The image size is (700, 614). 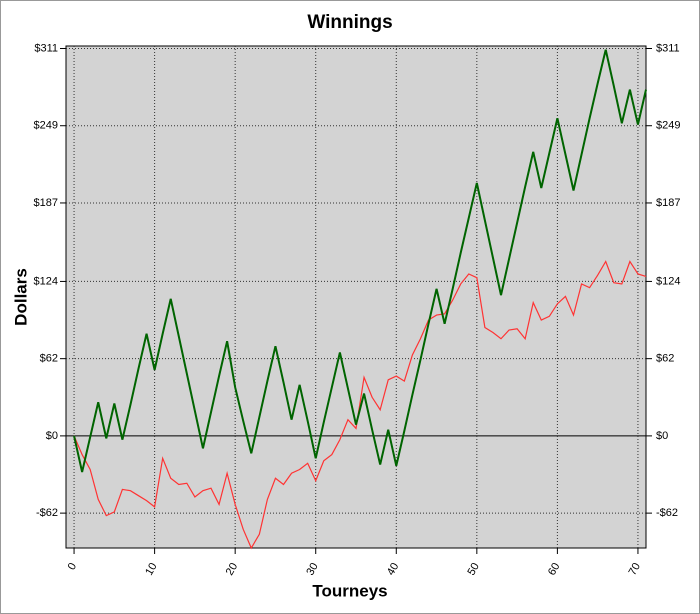 What do you see at coordinates (473, 569) in the screenshot?
I see `x-tick-label: 50` at bounding box center [473, 569].